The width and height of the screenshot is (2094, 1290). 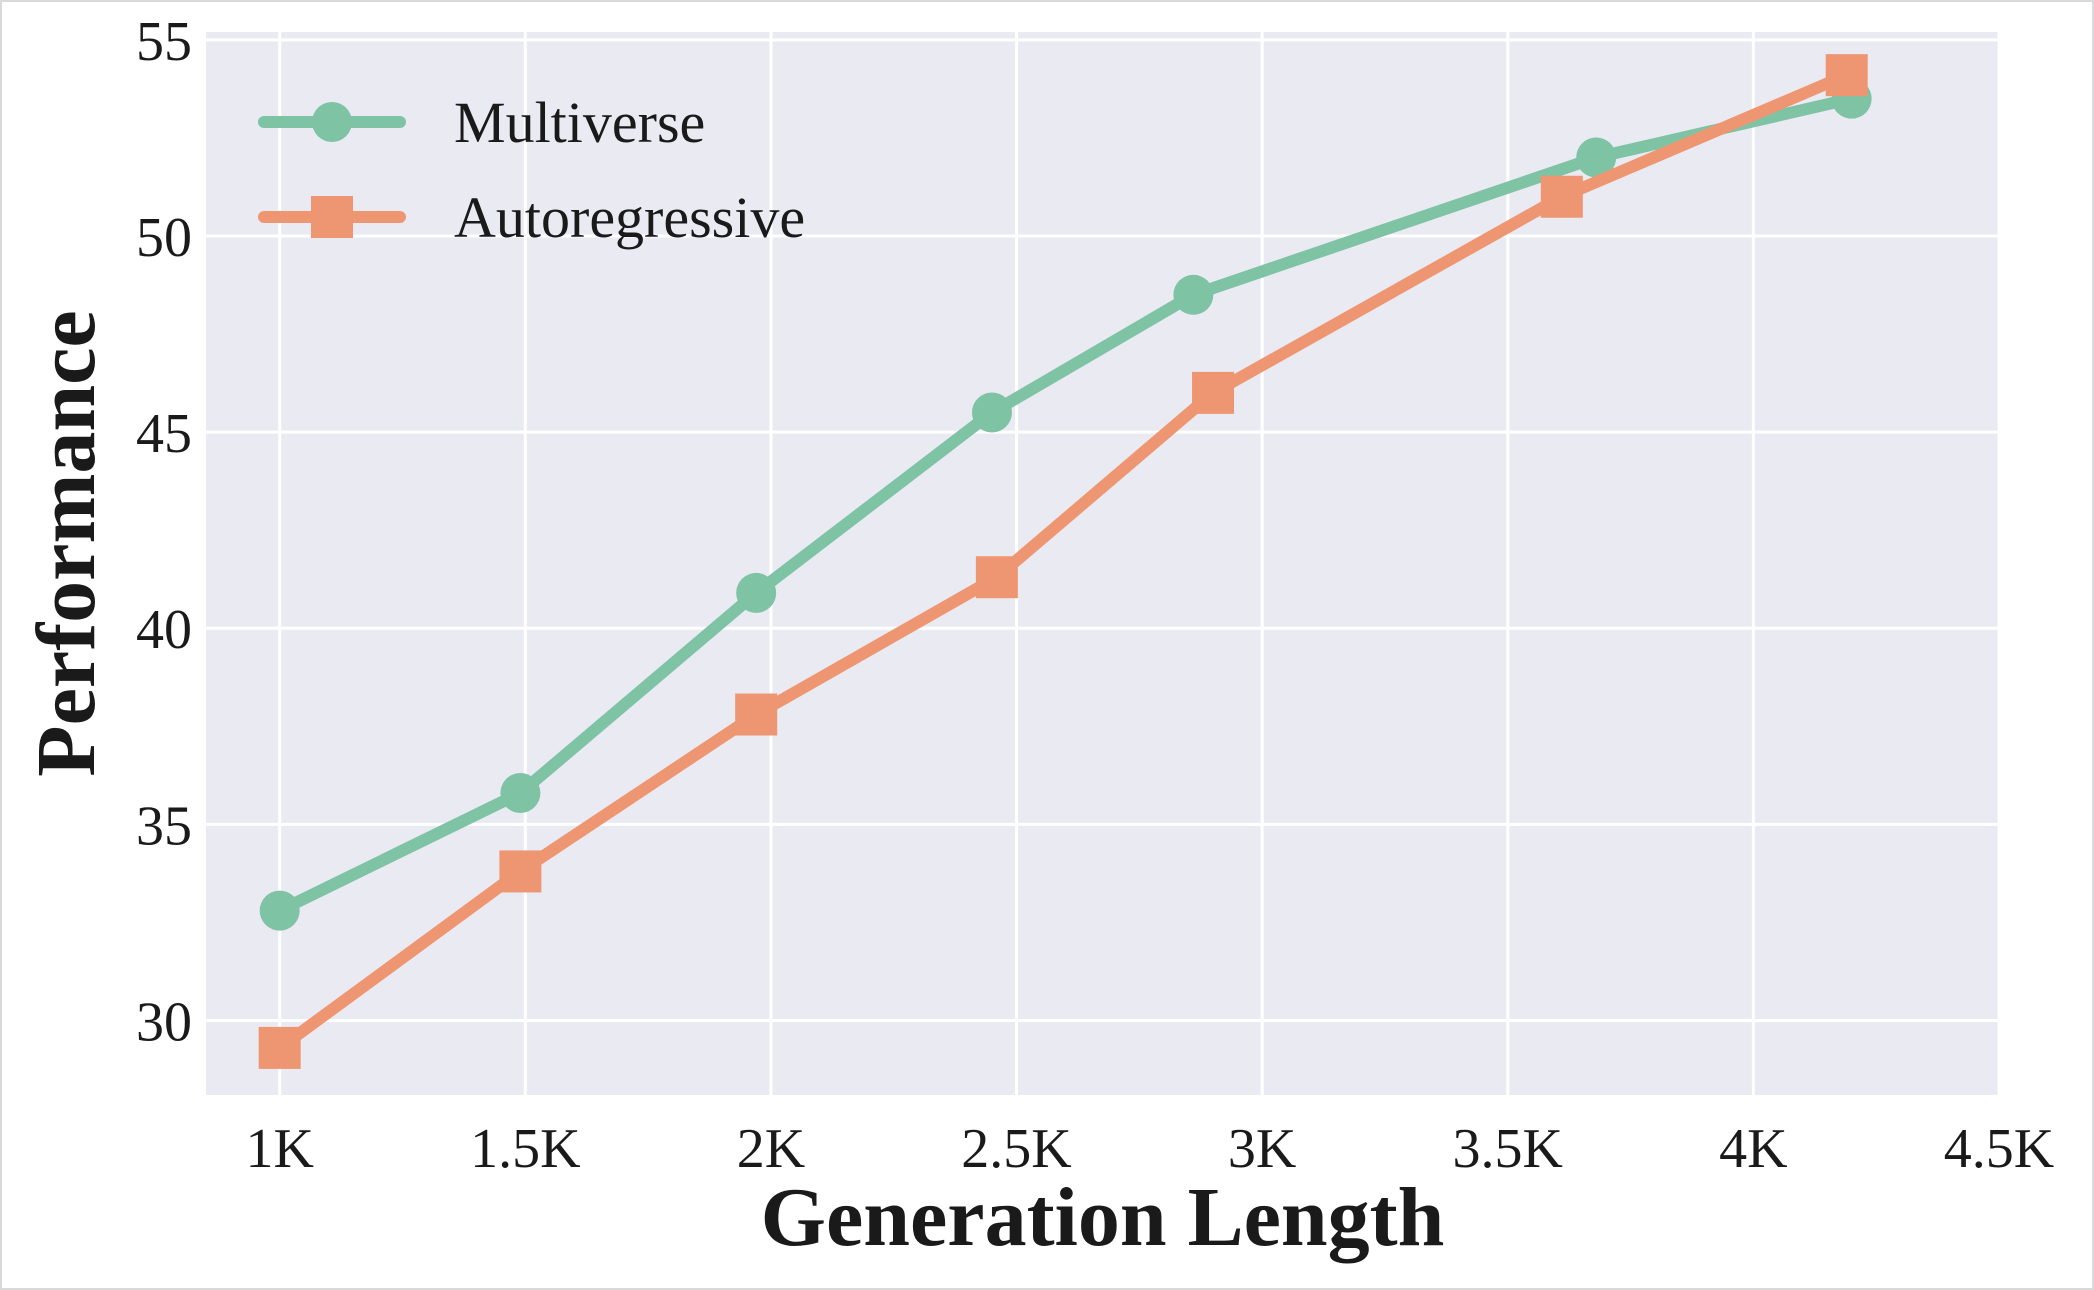 I want to click on autoregressive-legend-label: Autoregressive, so click(x=629, y=217).